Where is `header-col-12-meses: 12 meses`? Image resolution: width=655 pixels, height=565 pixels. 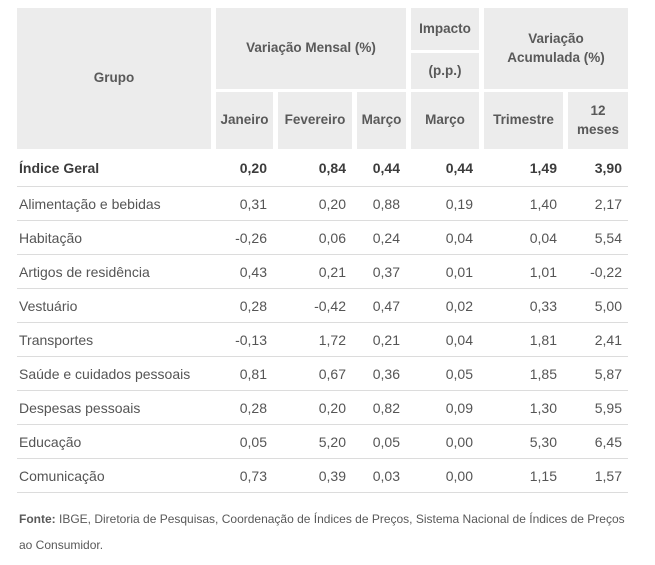
header-col-12-meses: 12 meses is located at coordinates (598, 120).